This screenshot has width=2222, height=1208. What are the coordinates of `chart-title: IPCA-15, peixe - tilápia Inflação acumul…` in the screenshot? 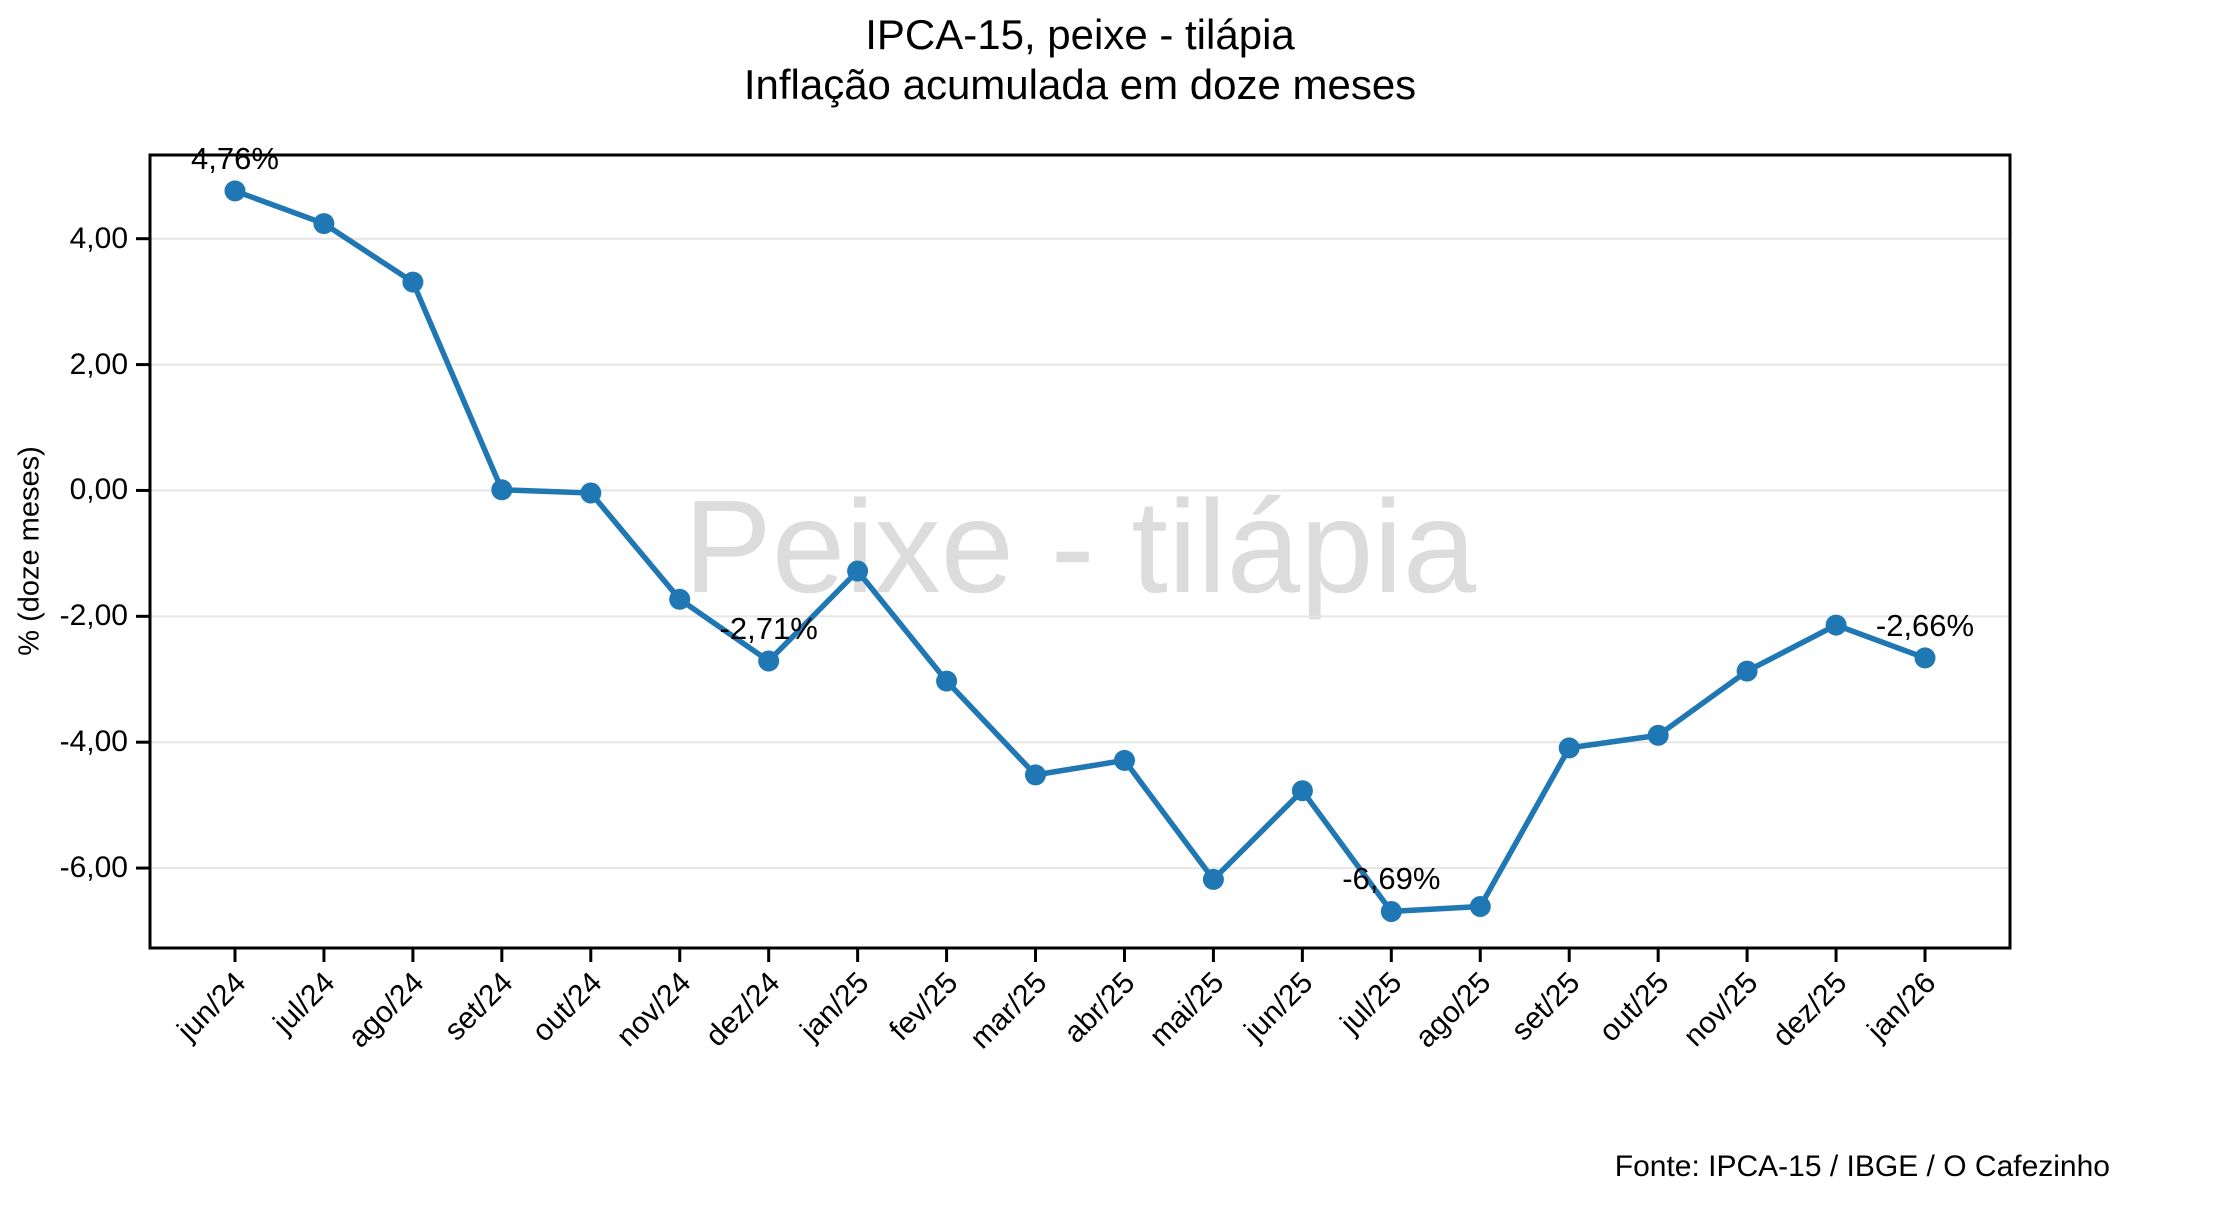 It's located at (1080, 60).